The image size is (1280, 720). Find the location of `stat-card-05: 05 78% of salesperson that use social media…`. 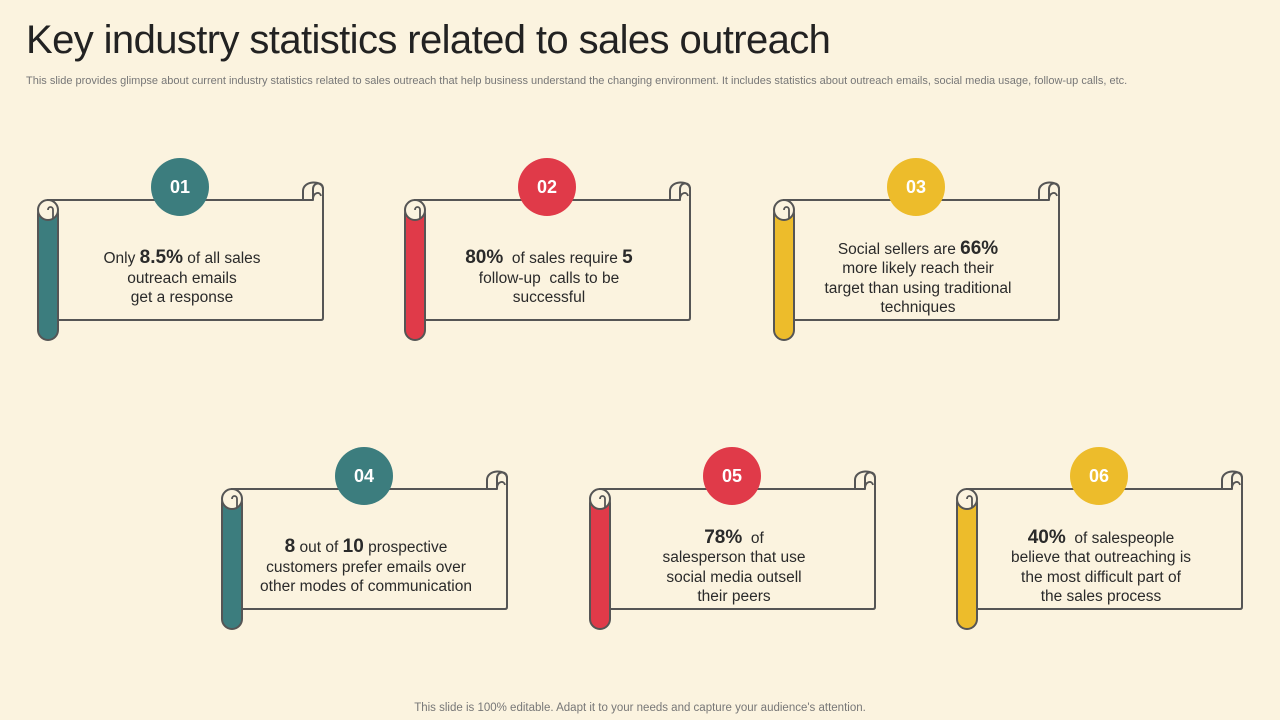

stat-card-05: 05 78% of salesperson that use social media… is located at coordinates (739, 547).